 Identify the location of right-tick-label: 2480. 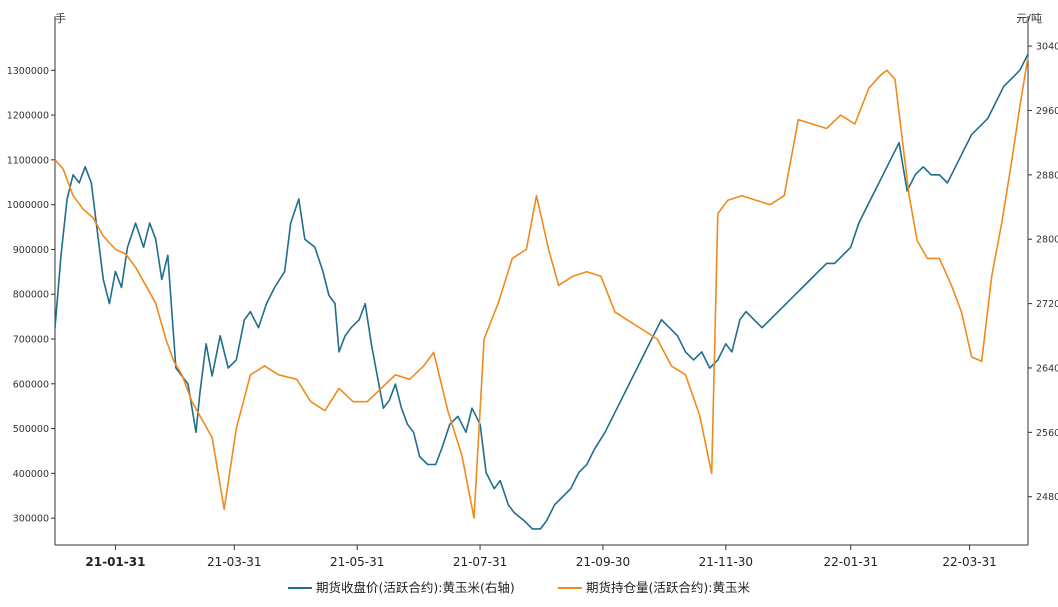
(1047, 497).